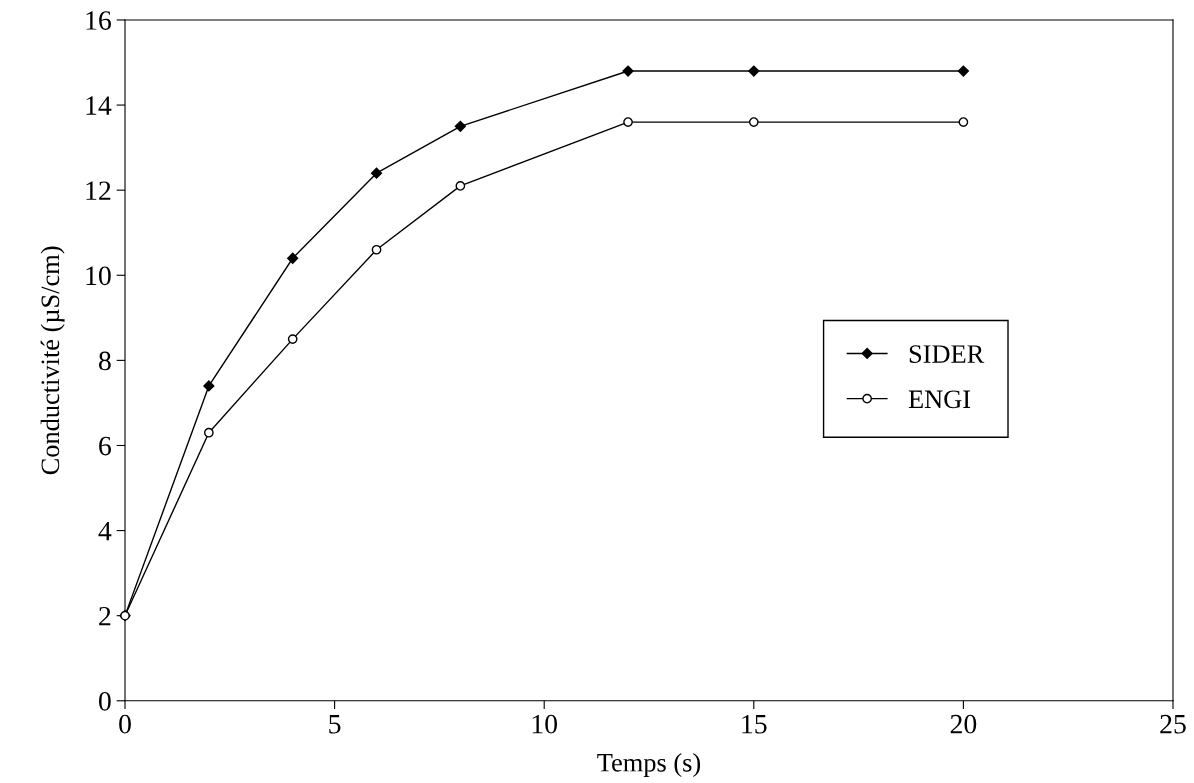 This screenshot has width=1194, height=783. Describe the element at coordinates (104, 361) in the screenshot. I see `y-tick-label: 8` at that location.